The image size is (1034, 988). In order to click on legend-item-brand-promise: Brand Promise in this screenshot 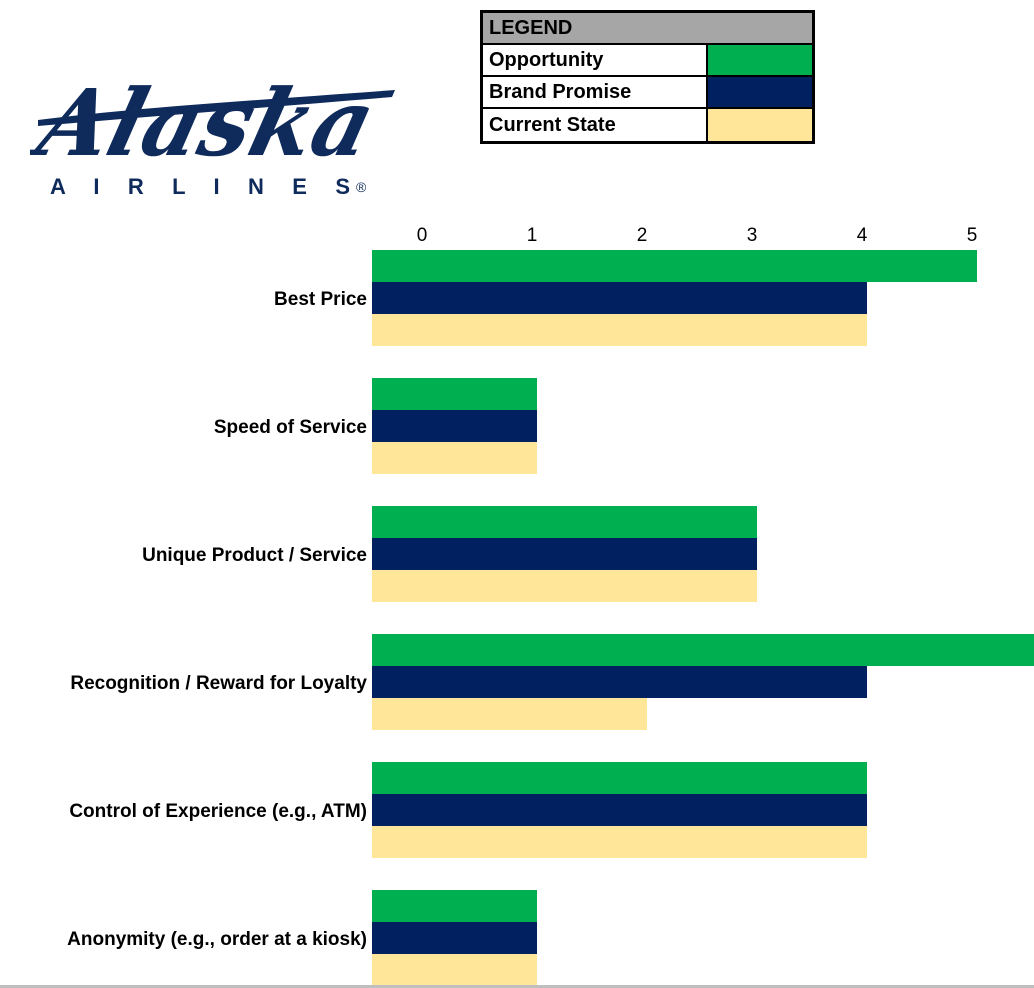, I will do `click(647, 93)`.